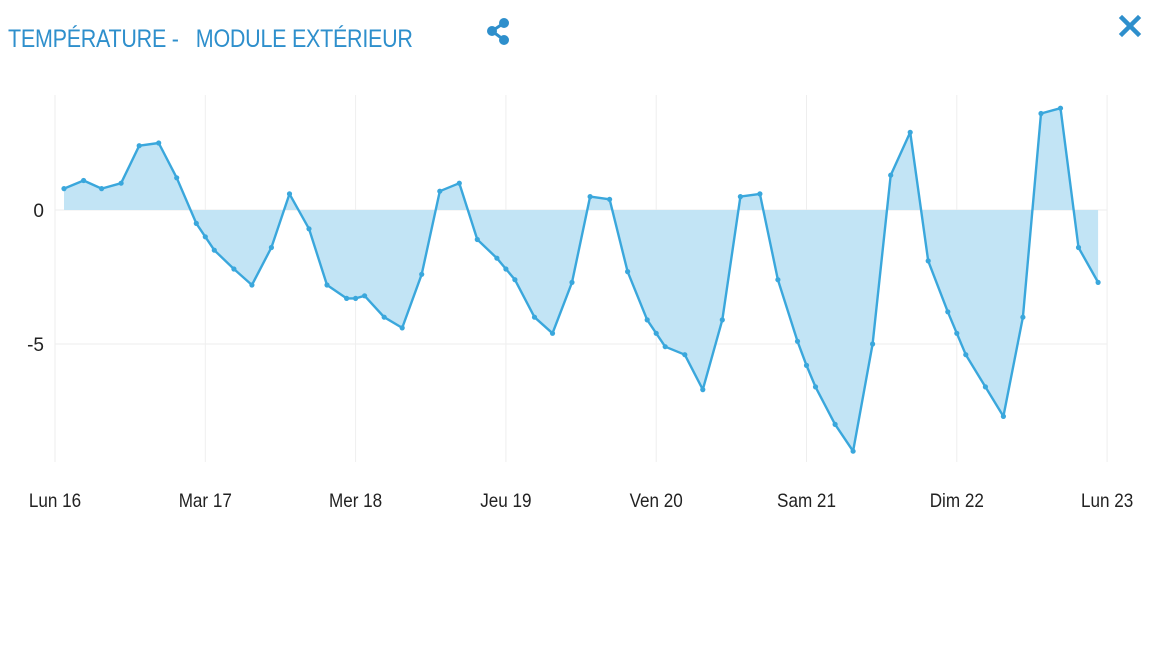 Image resolution: width=1152 pixels, height=648 pixels. I want to click on y-tick-label: -5, so click(35, 345).